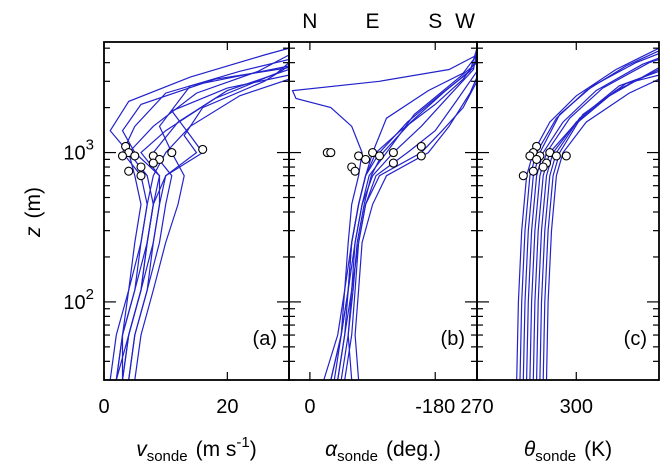 This screenshot has width=667, height=464. I want to click on y-axis: 10² 10³ z(m), so click(58, 225).